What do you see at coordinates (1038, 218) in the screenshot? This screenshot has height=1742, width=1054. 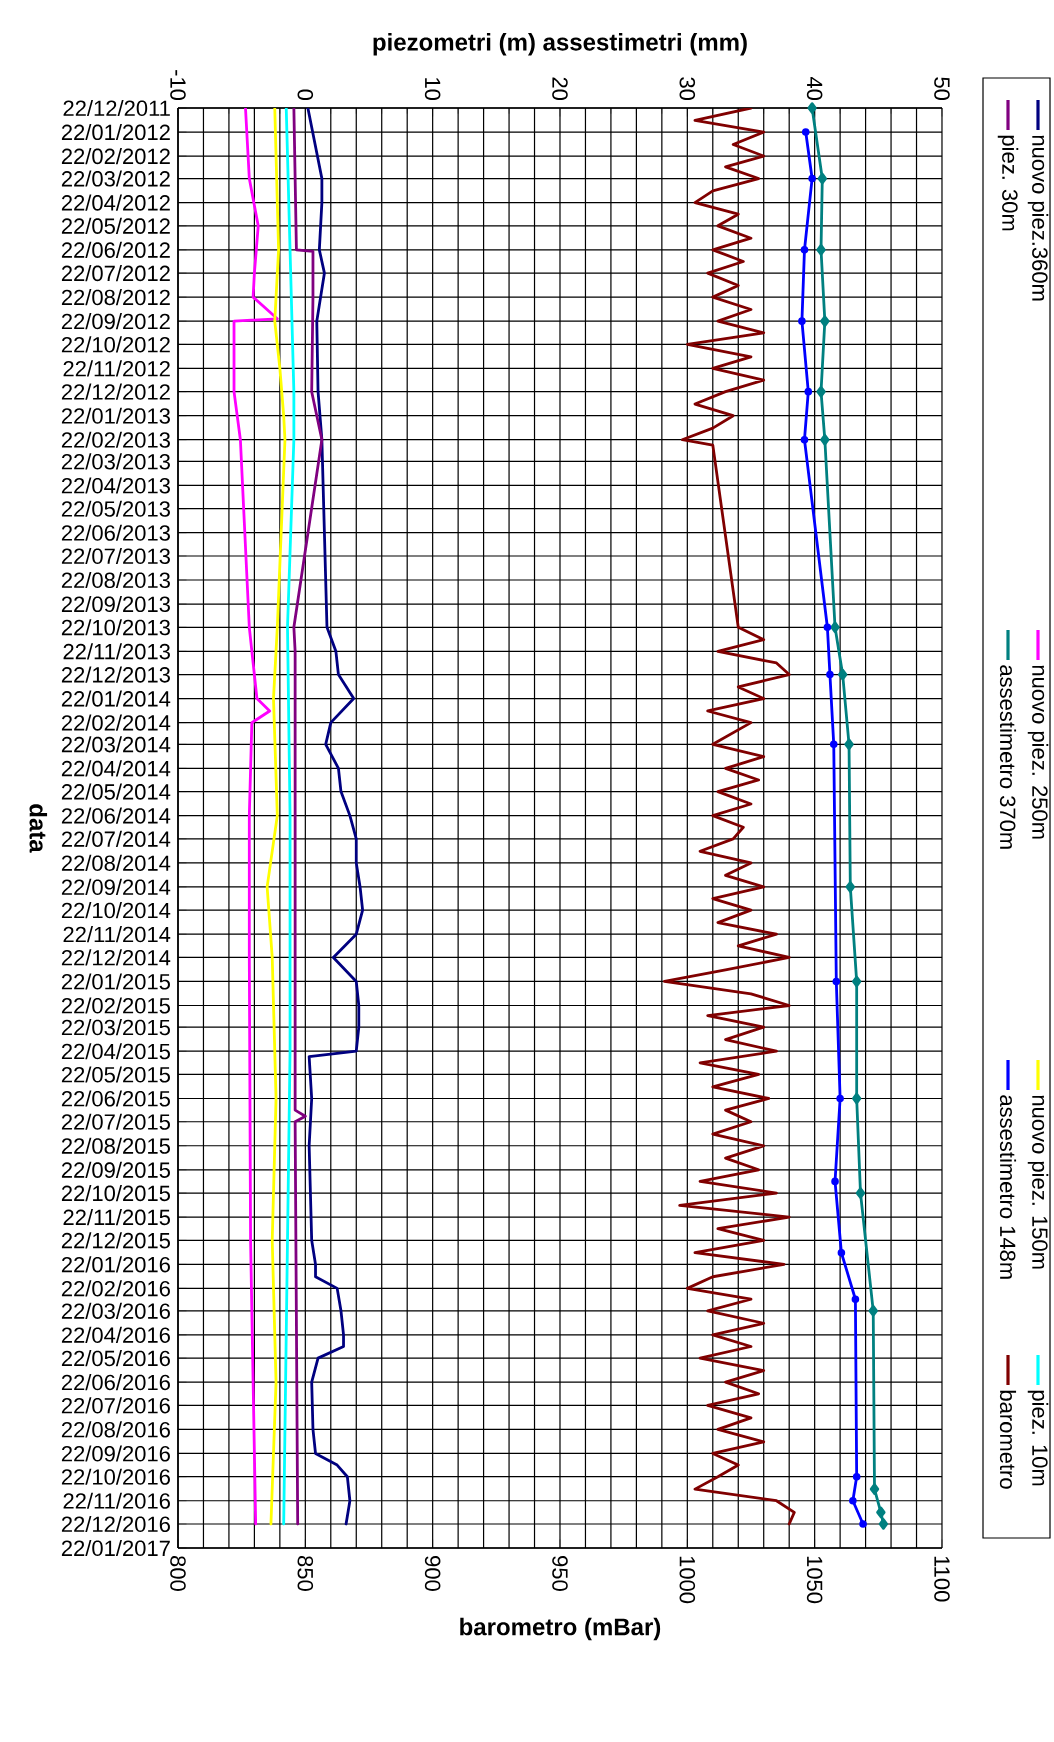 I see `legend-label: nuovo piez.360m` at bounding box center [1038, 218].